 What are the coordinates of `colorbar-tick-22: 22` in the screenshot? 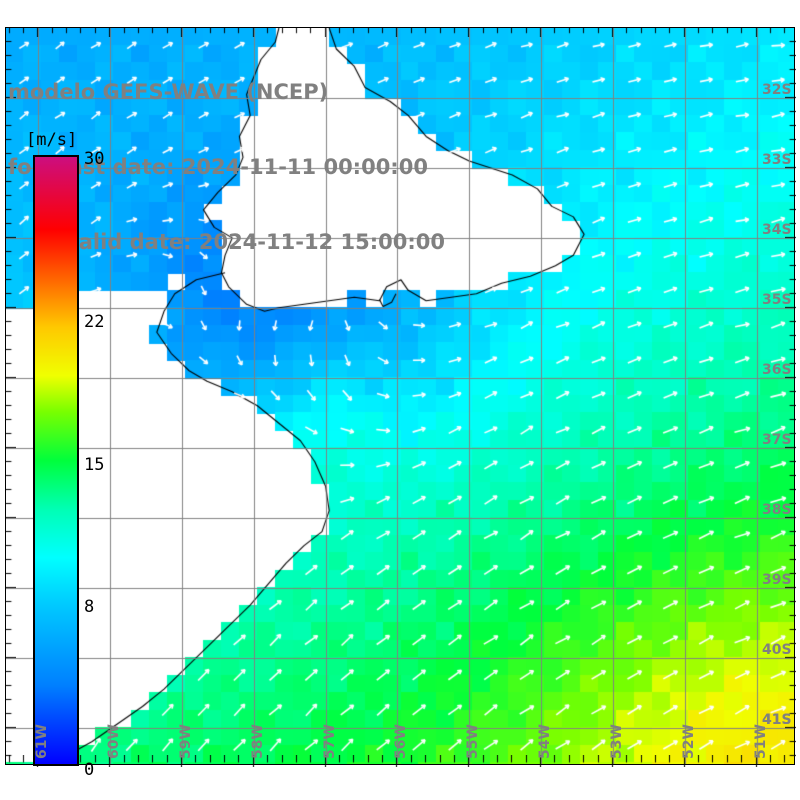 It's located at (94, 321).